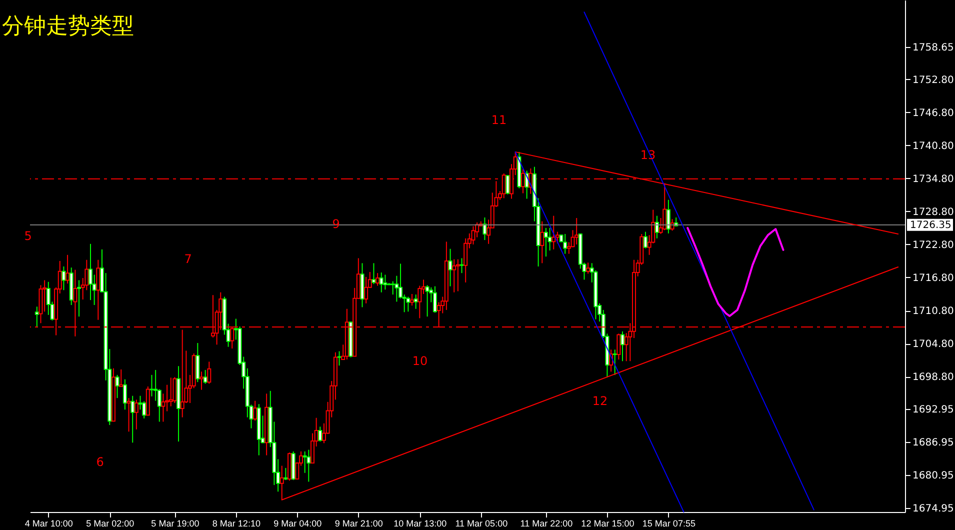 This screenshot has width=955, height=530. Describe the element at coordinates (546, 523) in the screenshot. I see `x-tick-label: 11 Mar 22:00` at that location.